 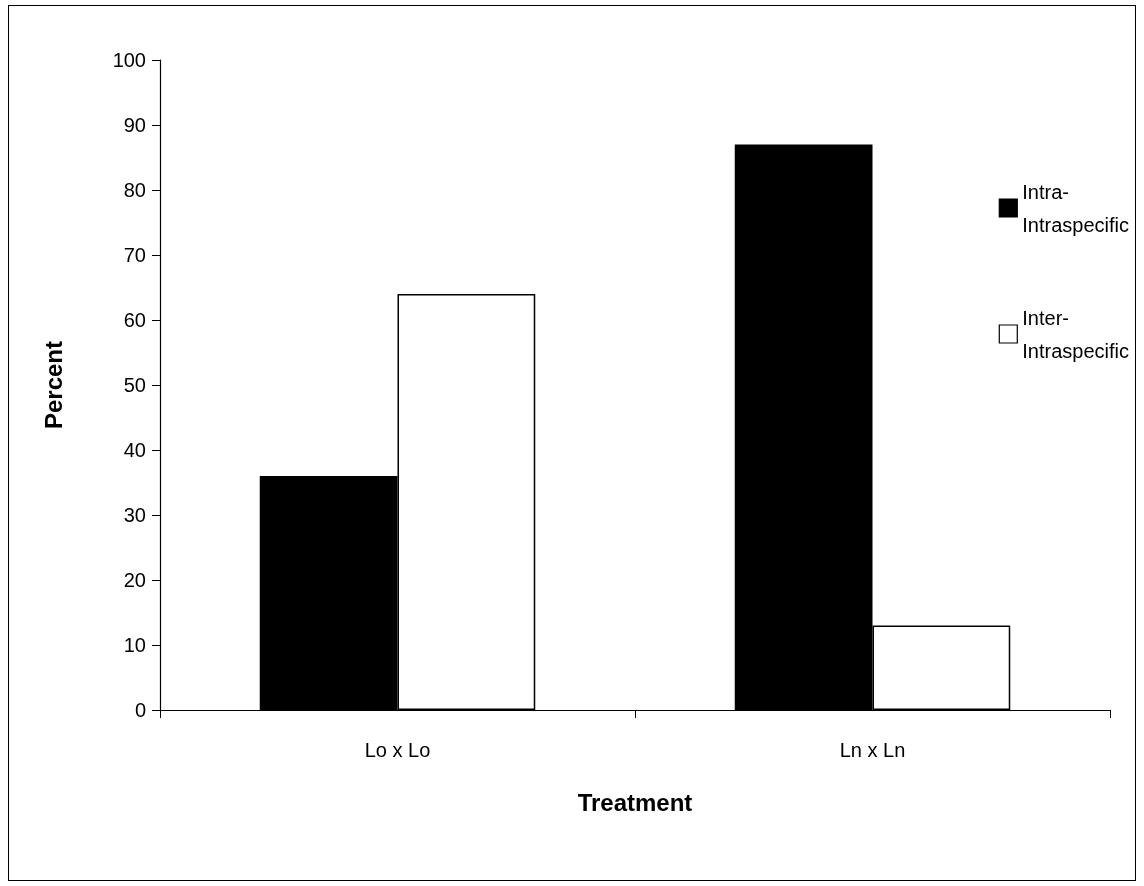 I want to click on y-tick-label: 80, so click(x=134, y=190).